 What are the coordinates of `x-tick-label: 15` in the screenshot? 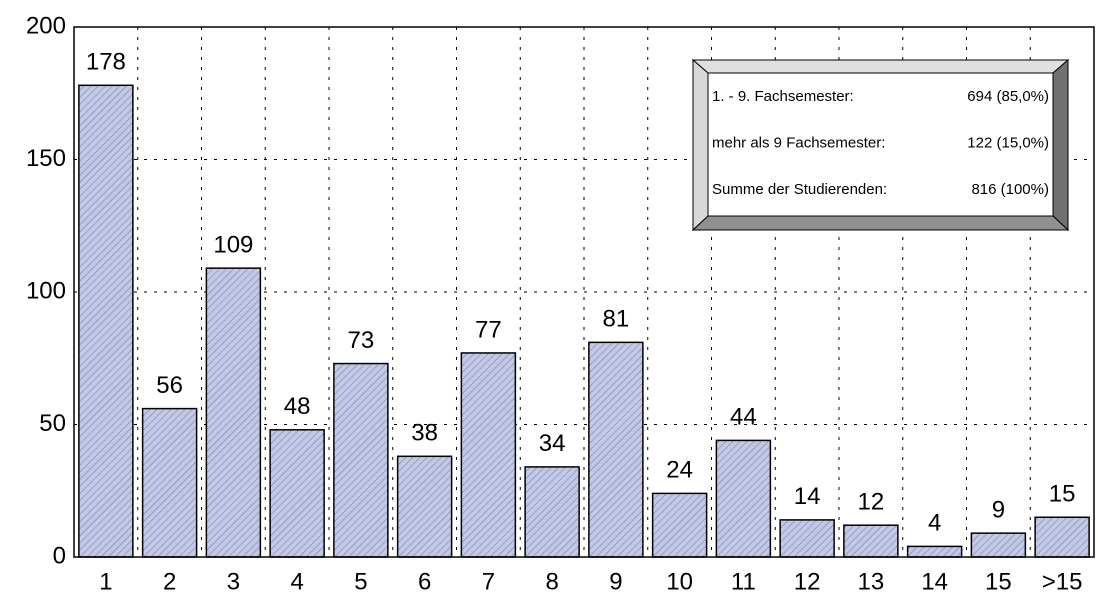 It's located at (998, 581).